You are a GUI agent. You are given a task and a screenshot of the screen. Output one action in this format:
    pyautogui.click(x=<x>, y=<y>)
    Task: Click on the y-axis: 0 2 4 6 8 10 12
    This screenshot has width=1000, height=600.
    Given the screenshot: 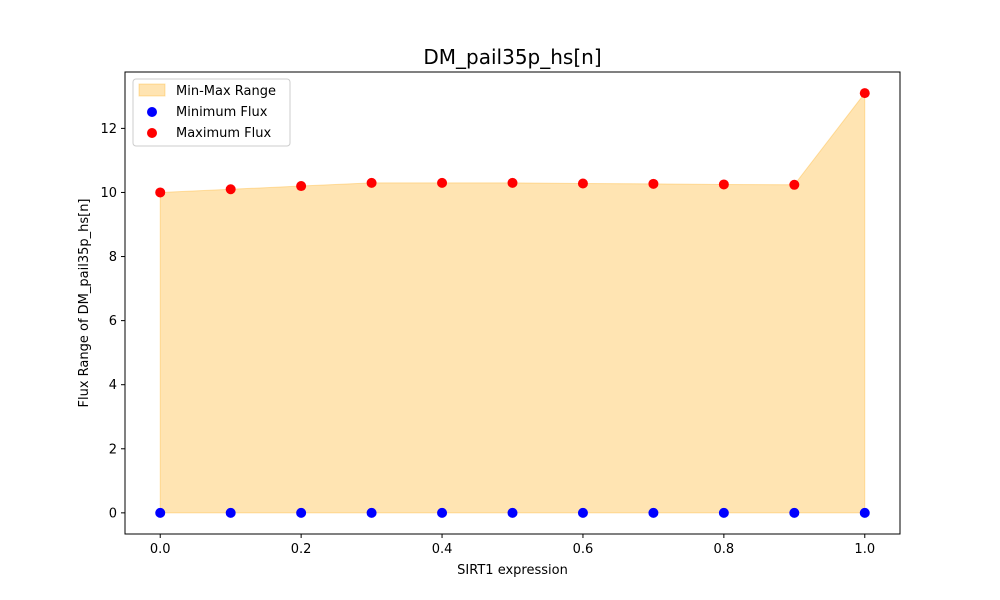 What is the action you would take?
    pyautogui.click(x=112, y=321)
    